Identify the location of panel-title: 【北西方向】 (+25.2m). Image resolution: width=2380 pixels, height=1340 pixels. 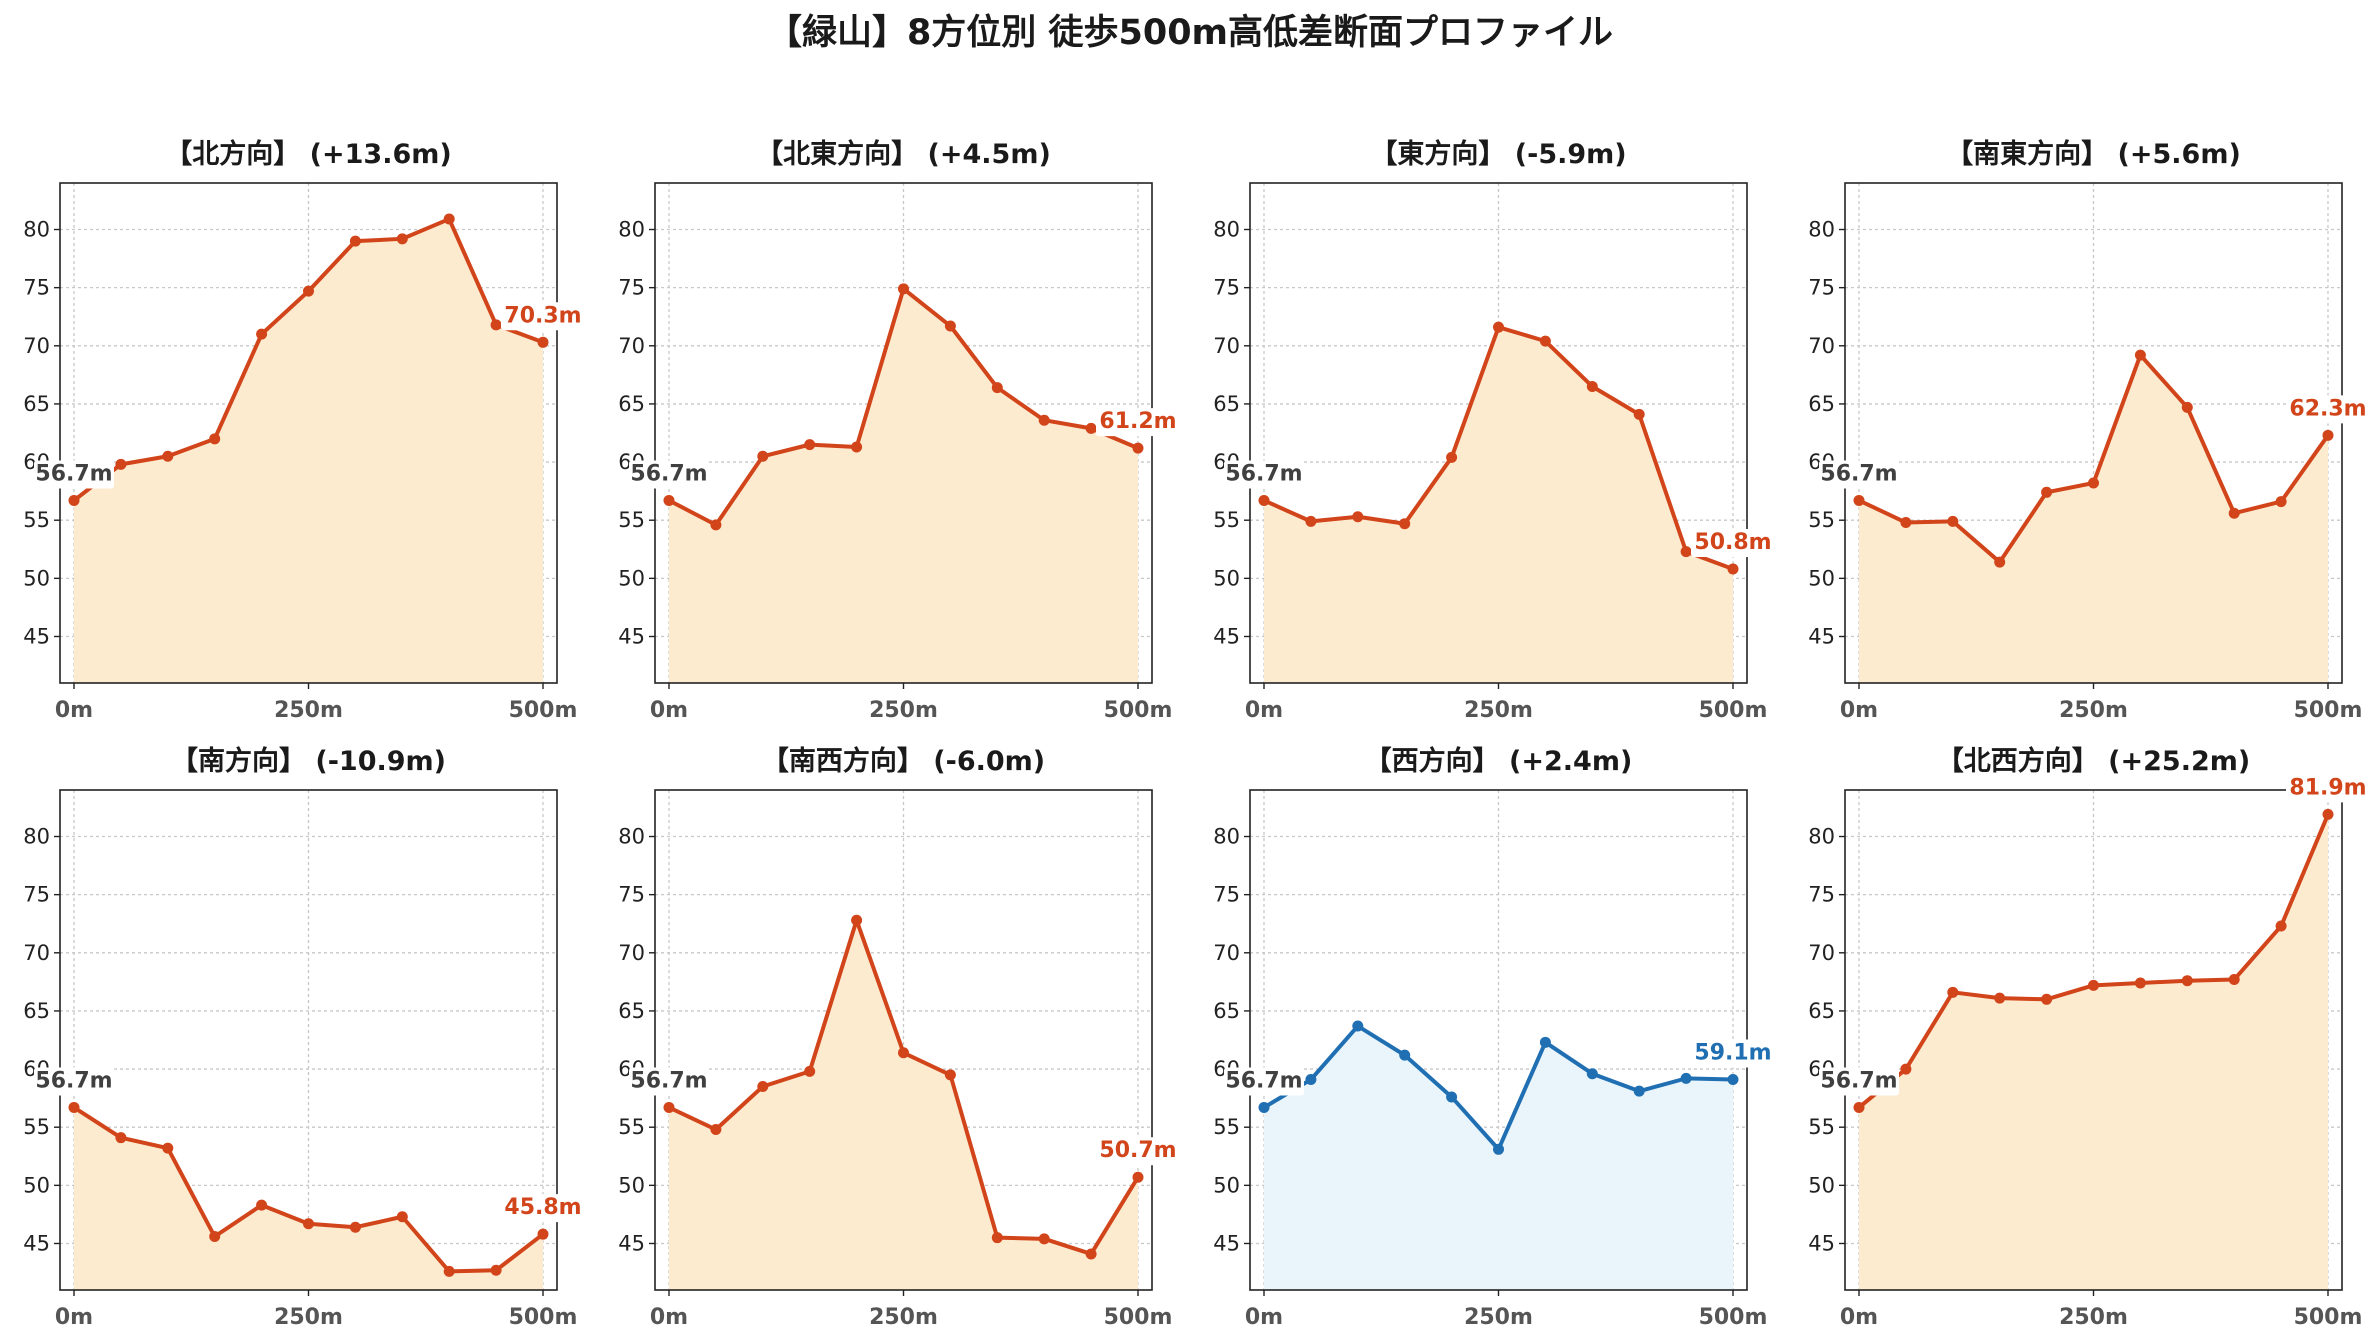
(2093, 761).